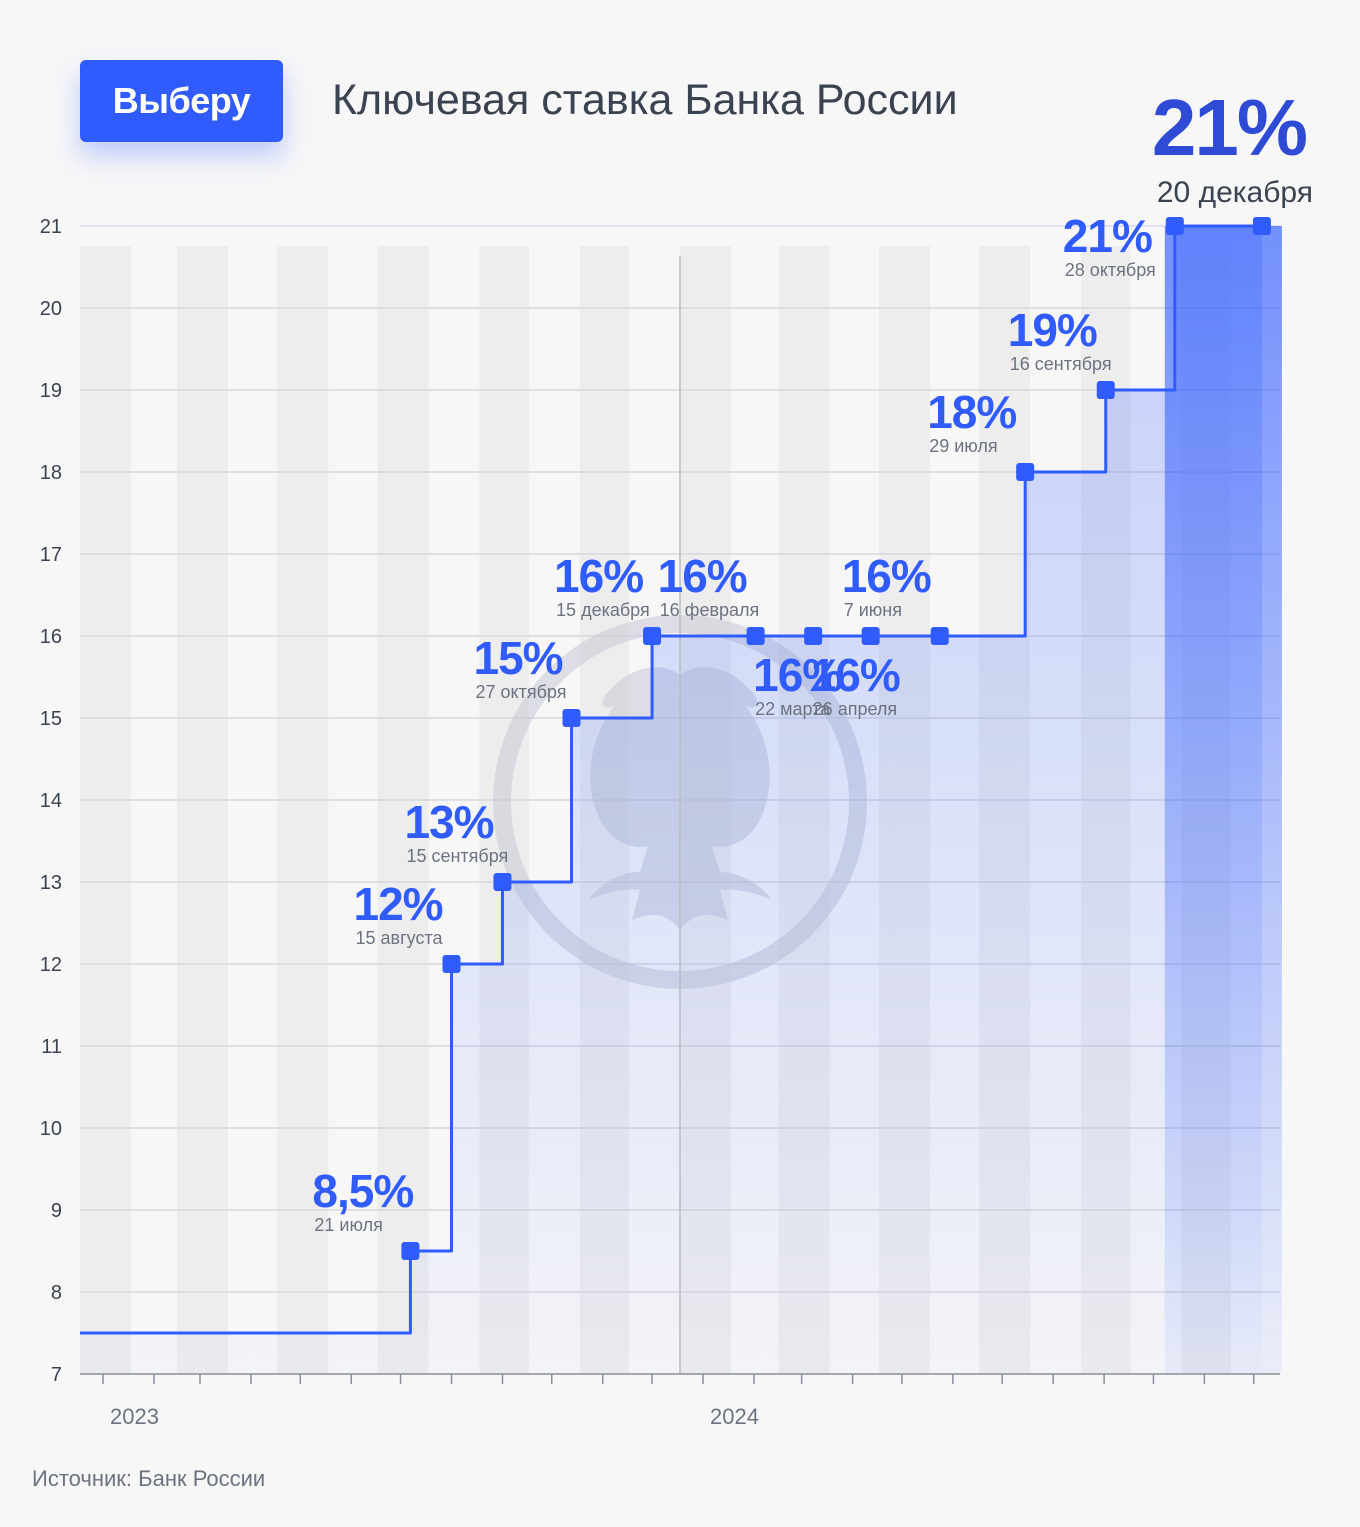  I want to click on y-tick-label: 9, so click(56, 1211).